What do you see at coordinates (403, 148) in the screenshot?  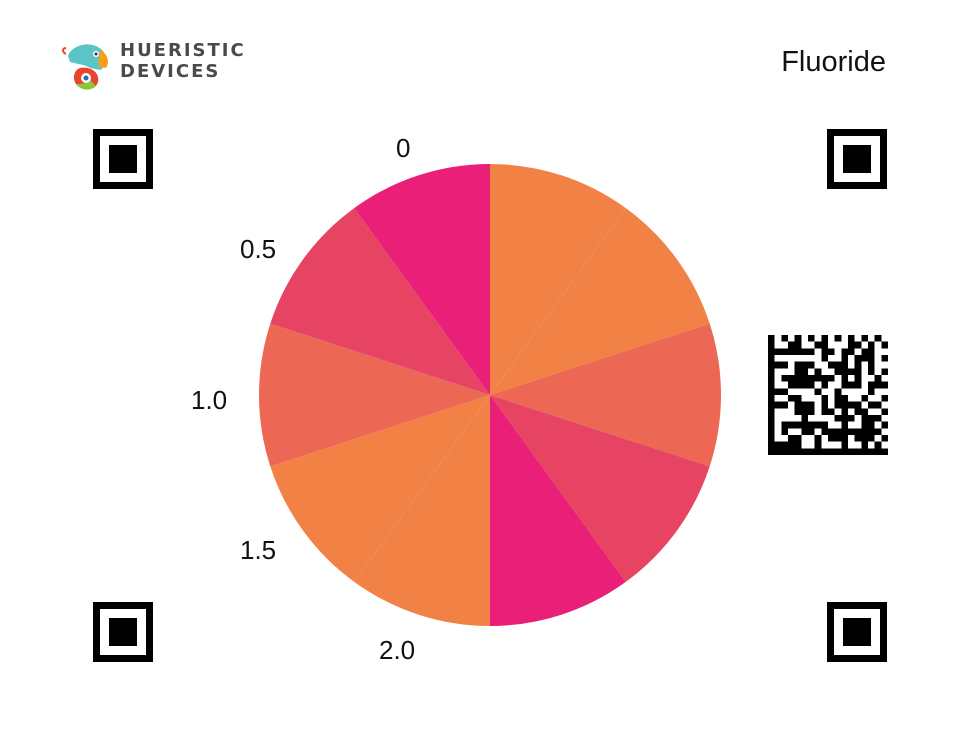 I see `scale-label-0: 0` at bounding box center [403, 148].